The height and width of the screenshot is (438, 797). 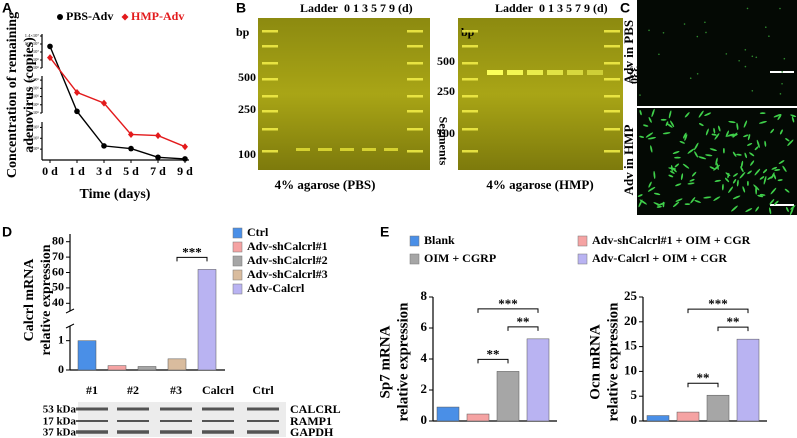 What do you see at coordinates (384, 232) in the screenshot?
I see `panel-label: E` at bounding box center [384, 232].